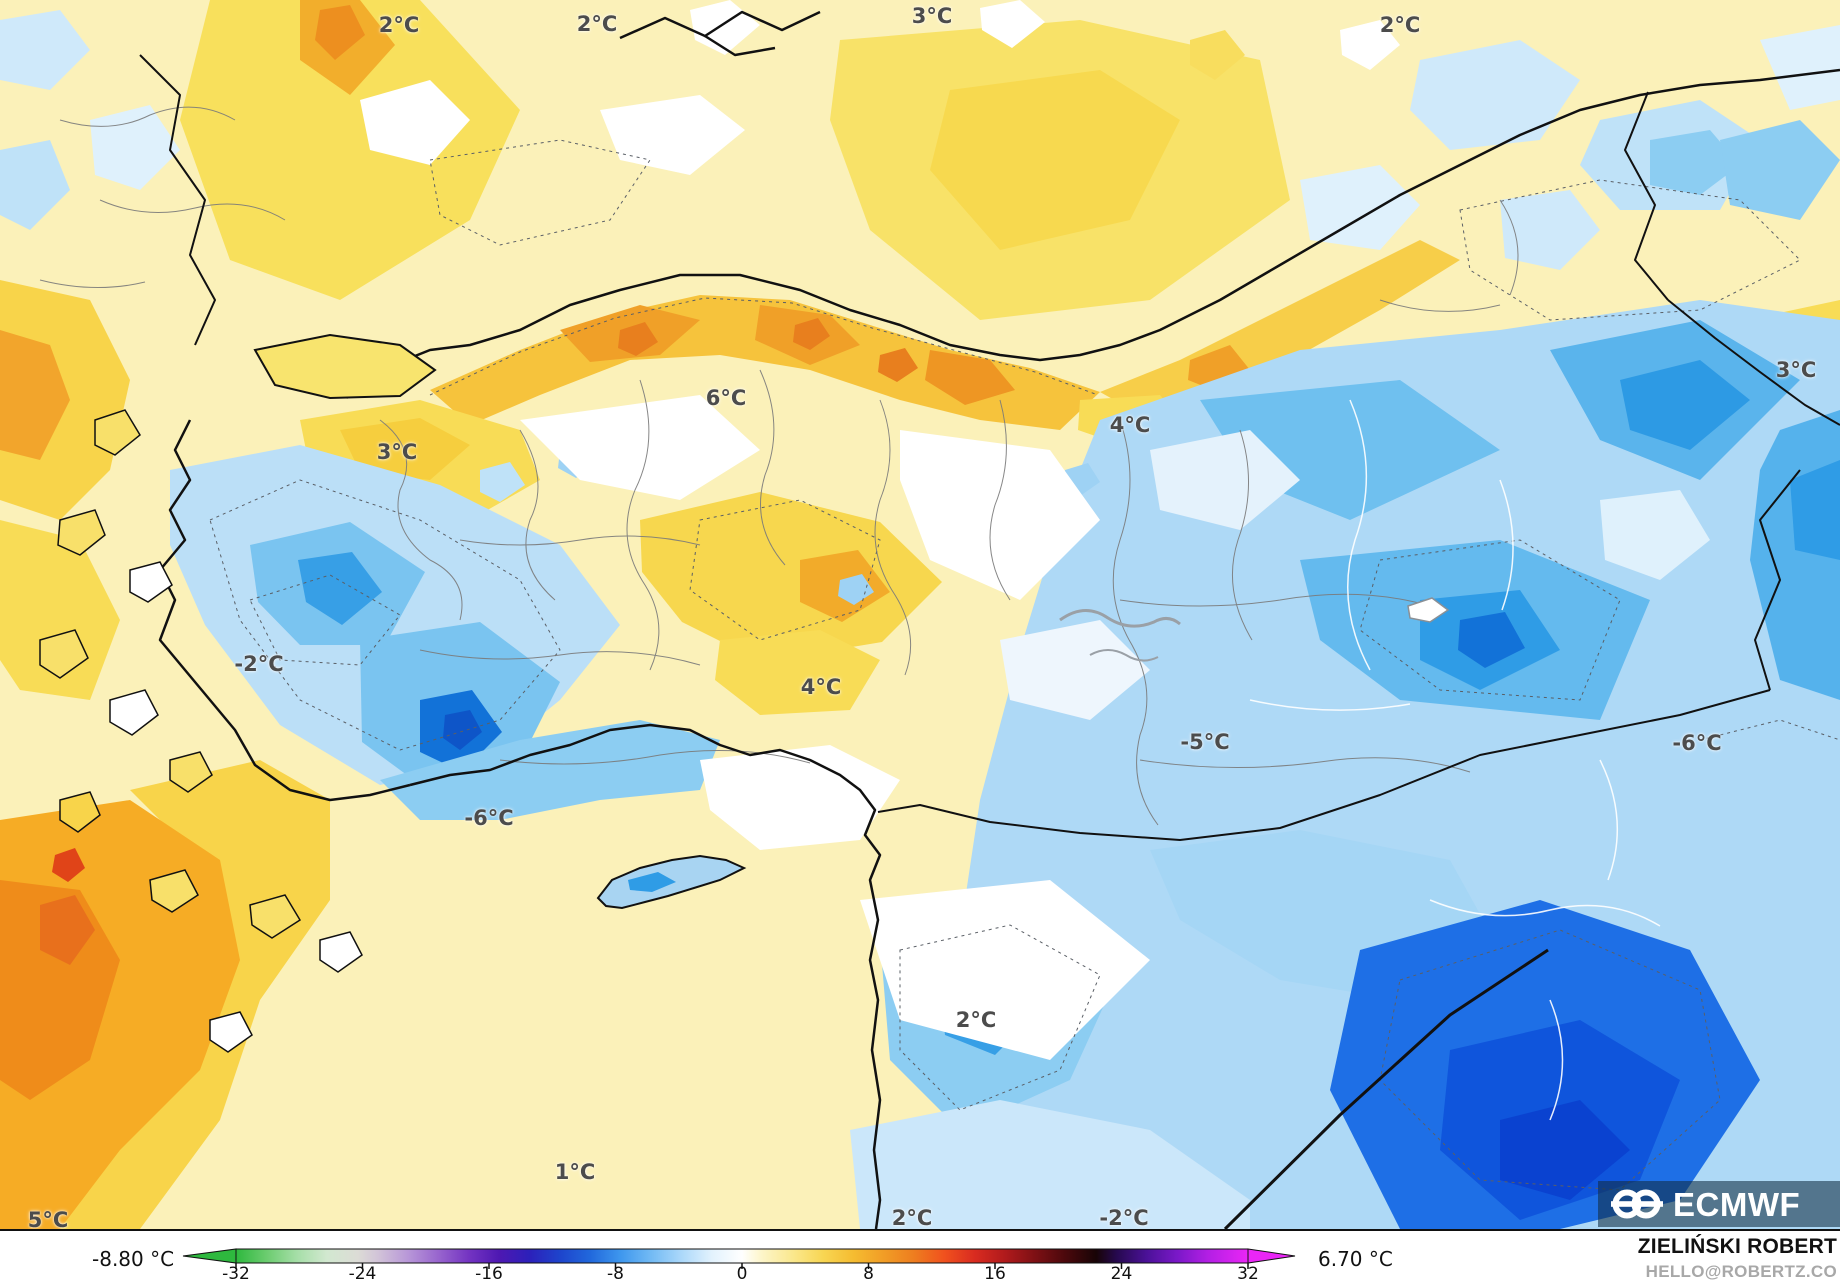 Image resolution: width=1840 pixels, height=1287 pixels. What do you see at coordinates (575, 1172) in the screenshot?
I see `temperature-label: 1°C` at bounding box center [575, 1172].